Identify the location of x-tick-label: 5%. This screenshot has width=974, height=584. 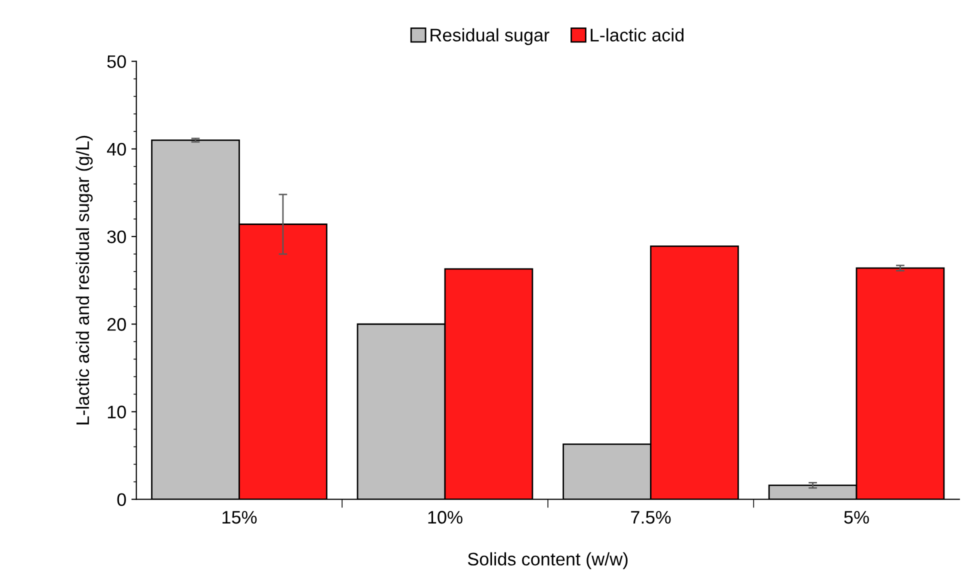
(856, 517).